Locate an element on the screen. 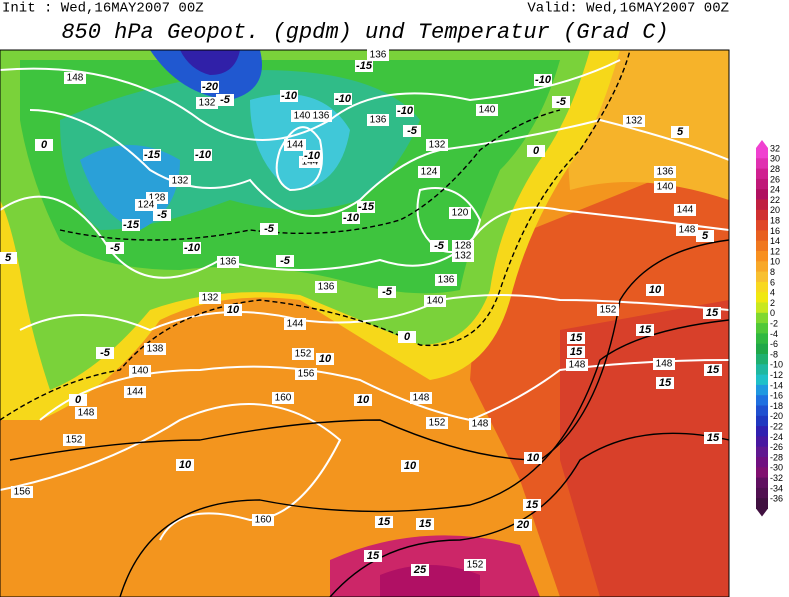 The width and height of the screenshot is (789, 597). temperature-label: 25 is located at coordinates (420, 570).